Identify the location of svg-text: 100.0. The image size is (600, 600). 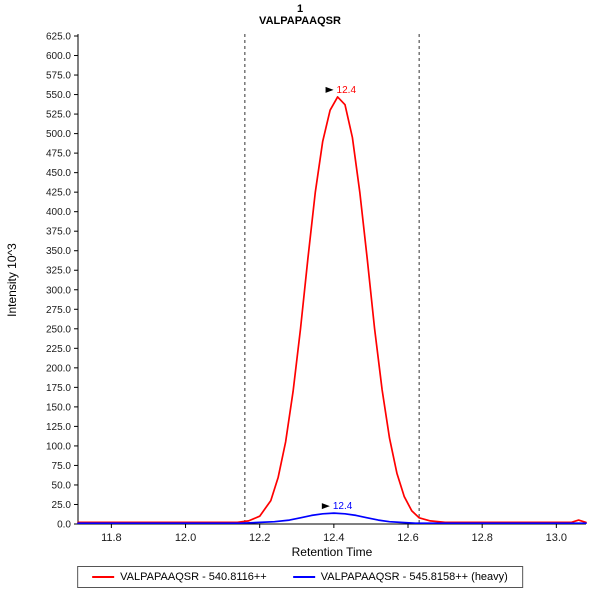
(58, 446).